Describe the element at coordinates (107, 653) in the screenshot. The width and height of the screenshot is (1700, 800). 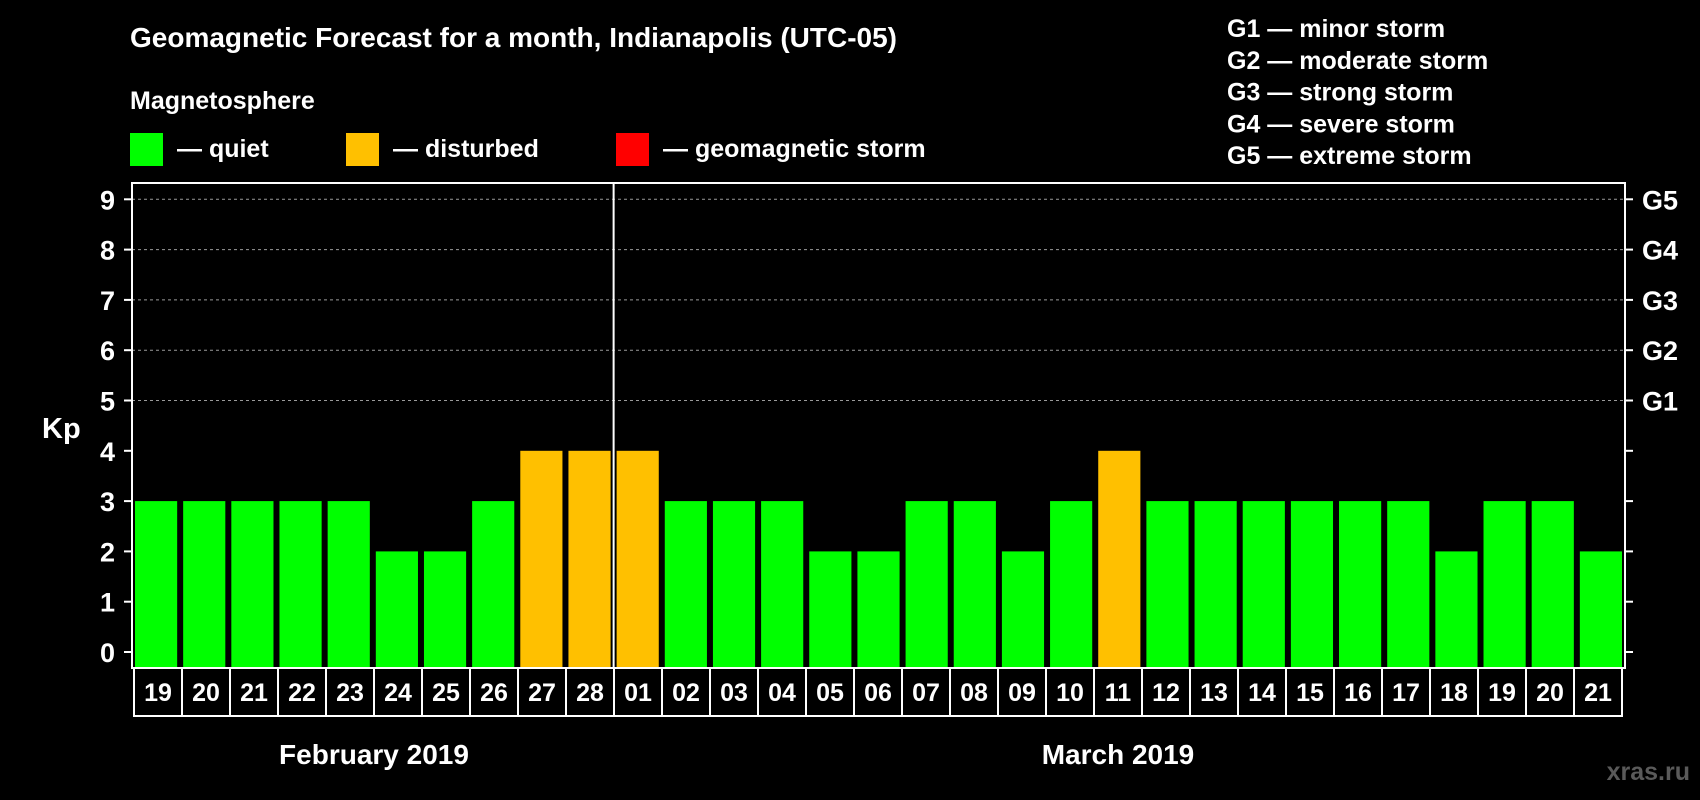
I see `y-tick-label-0: 0` at that location.